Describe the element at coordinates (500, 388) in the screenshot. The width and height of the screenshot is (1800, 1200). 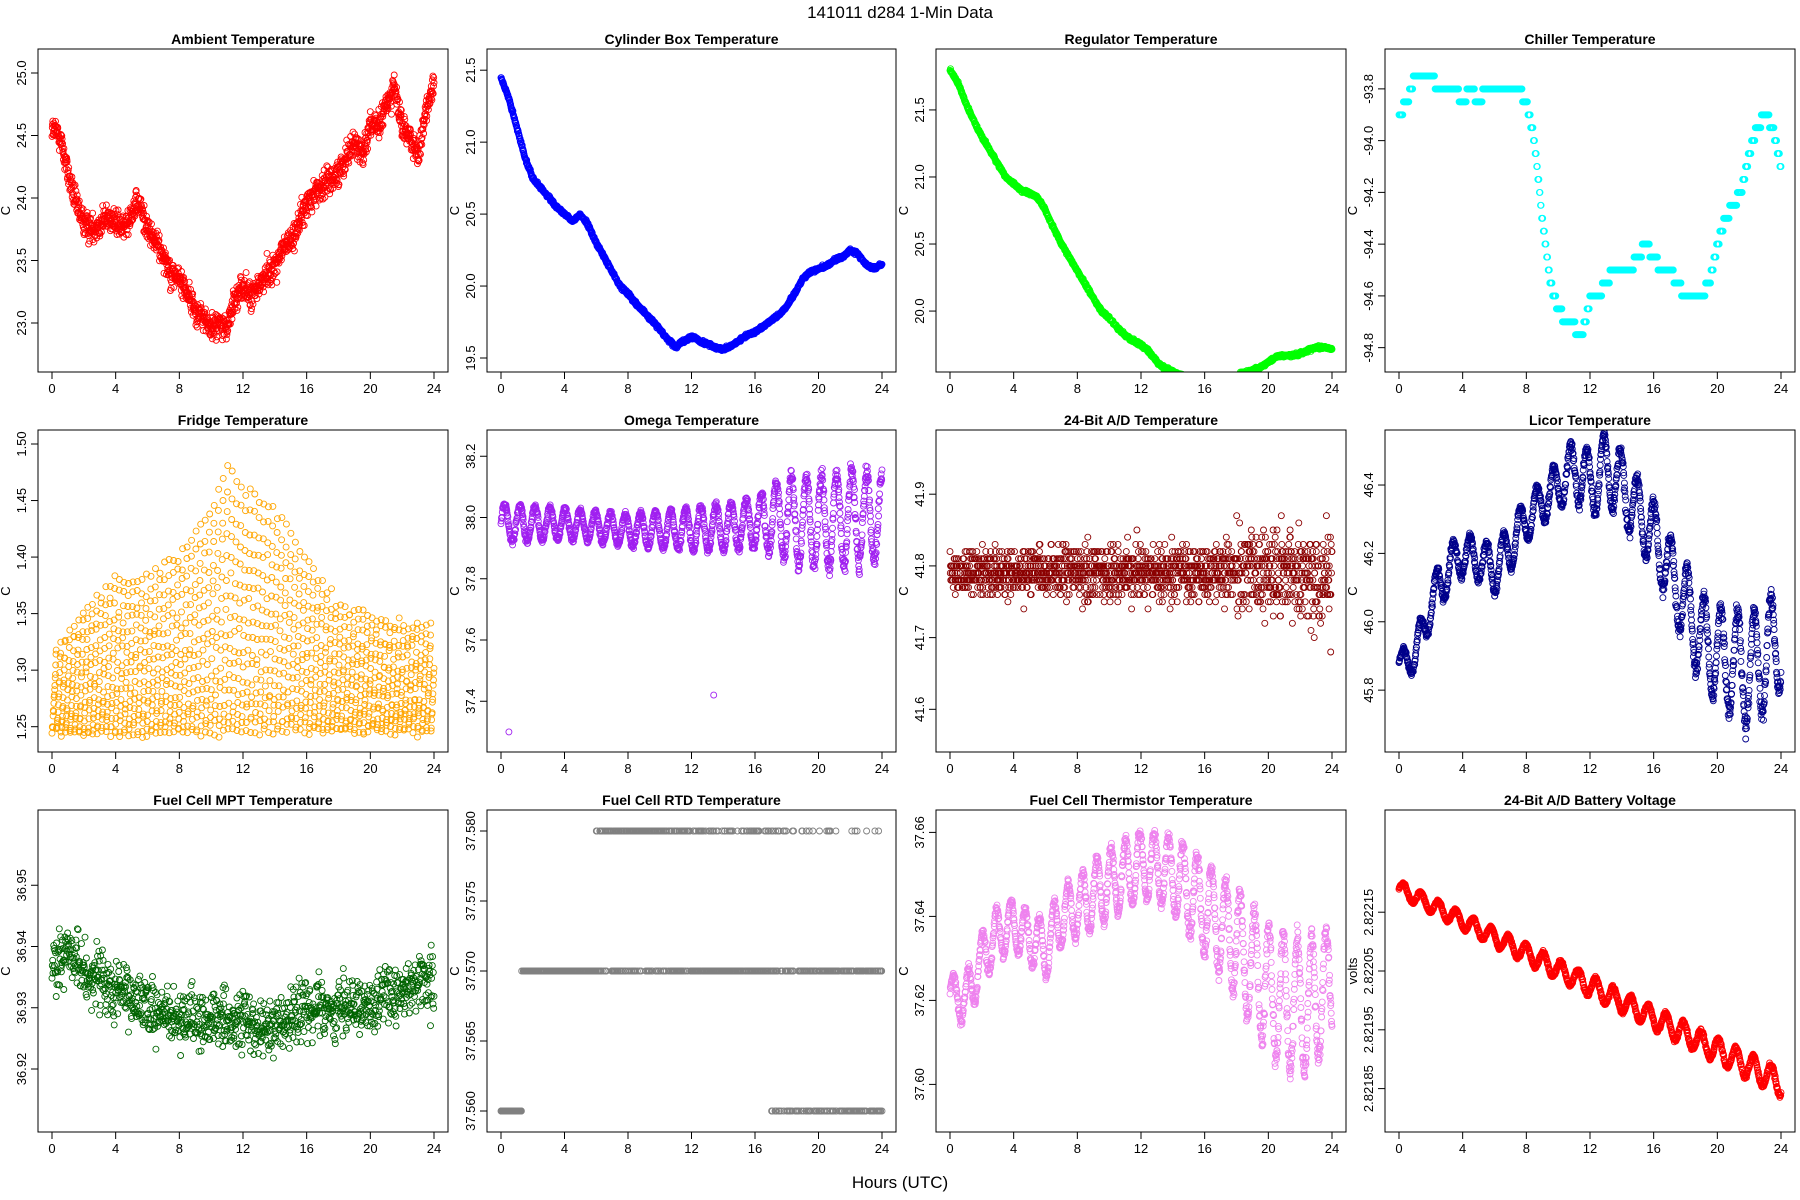
I see `x-tick-label: 0` at that location.